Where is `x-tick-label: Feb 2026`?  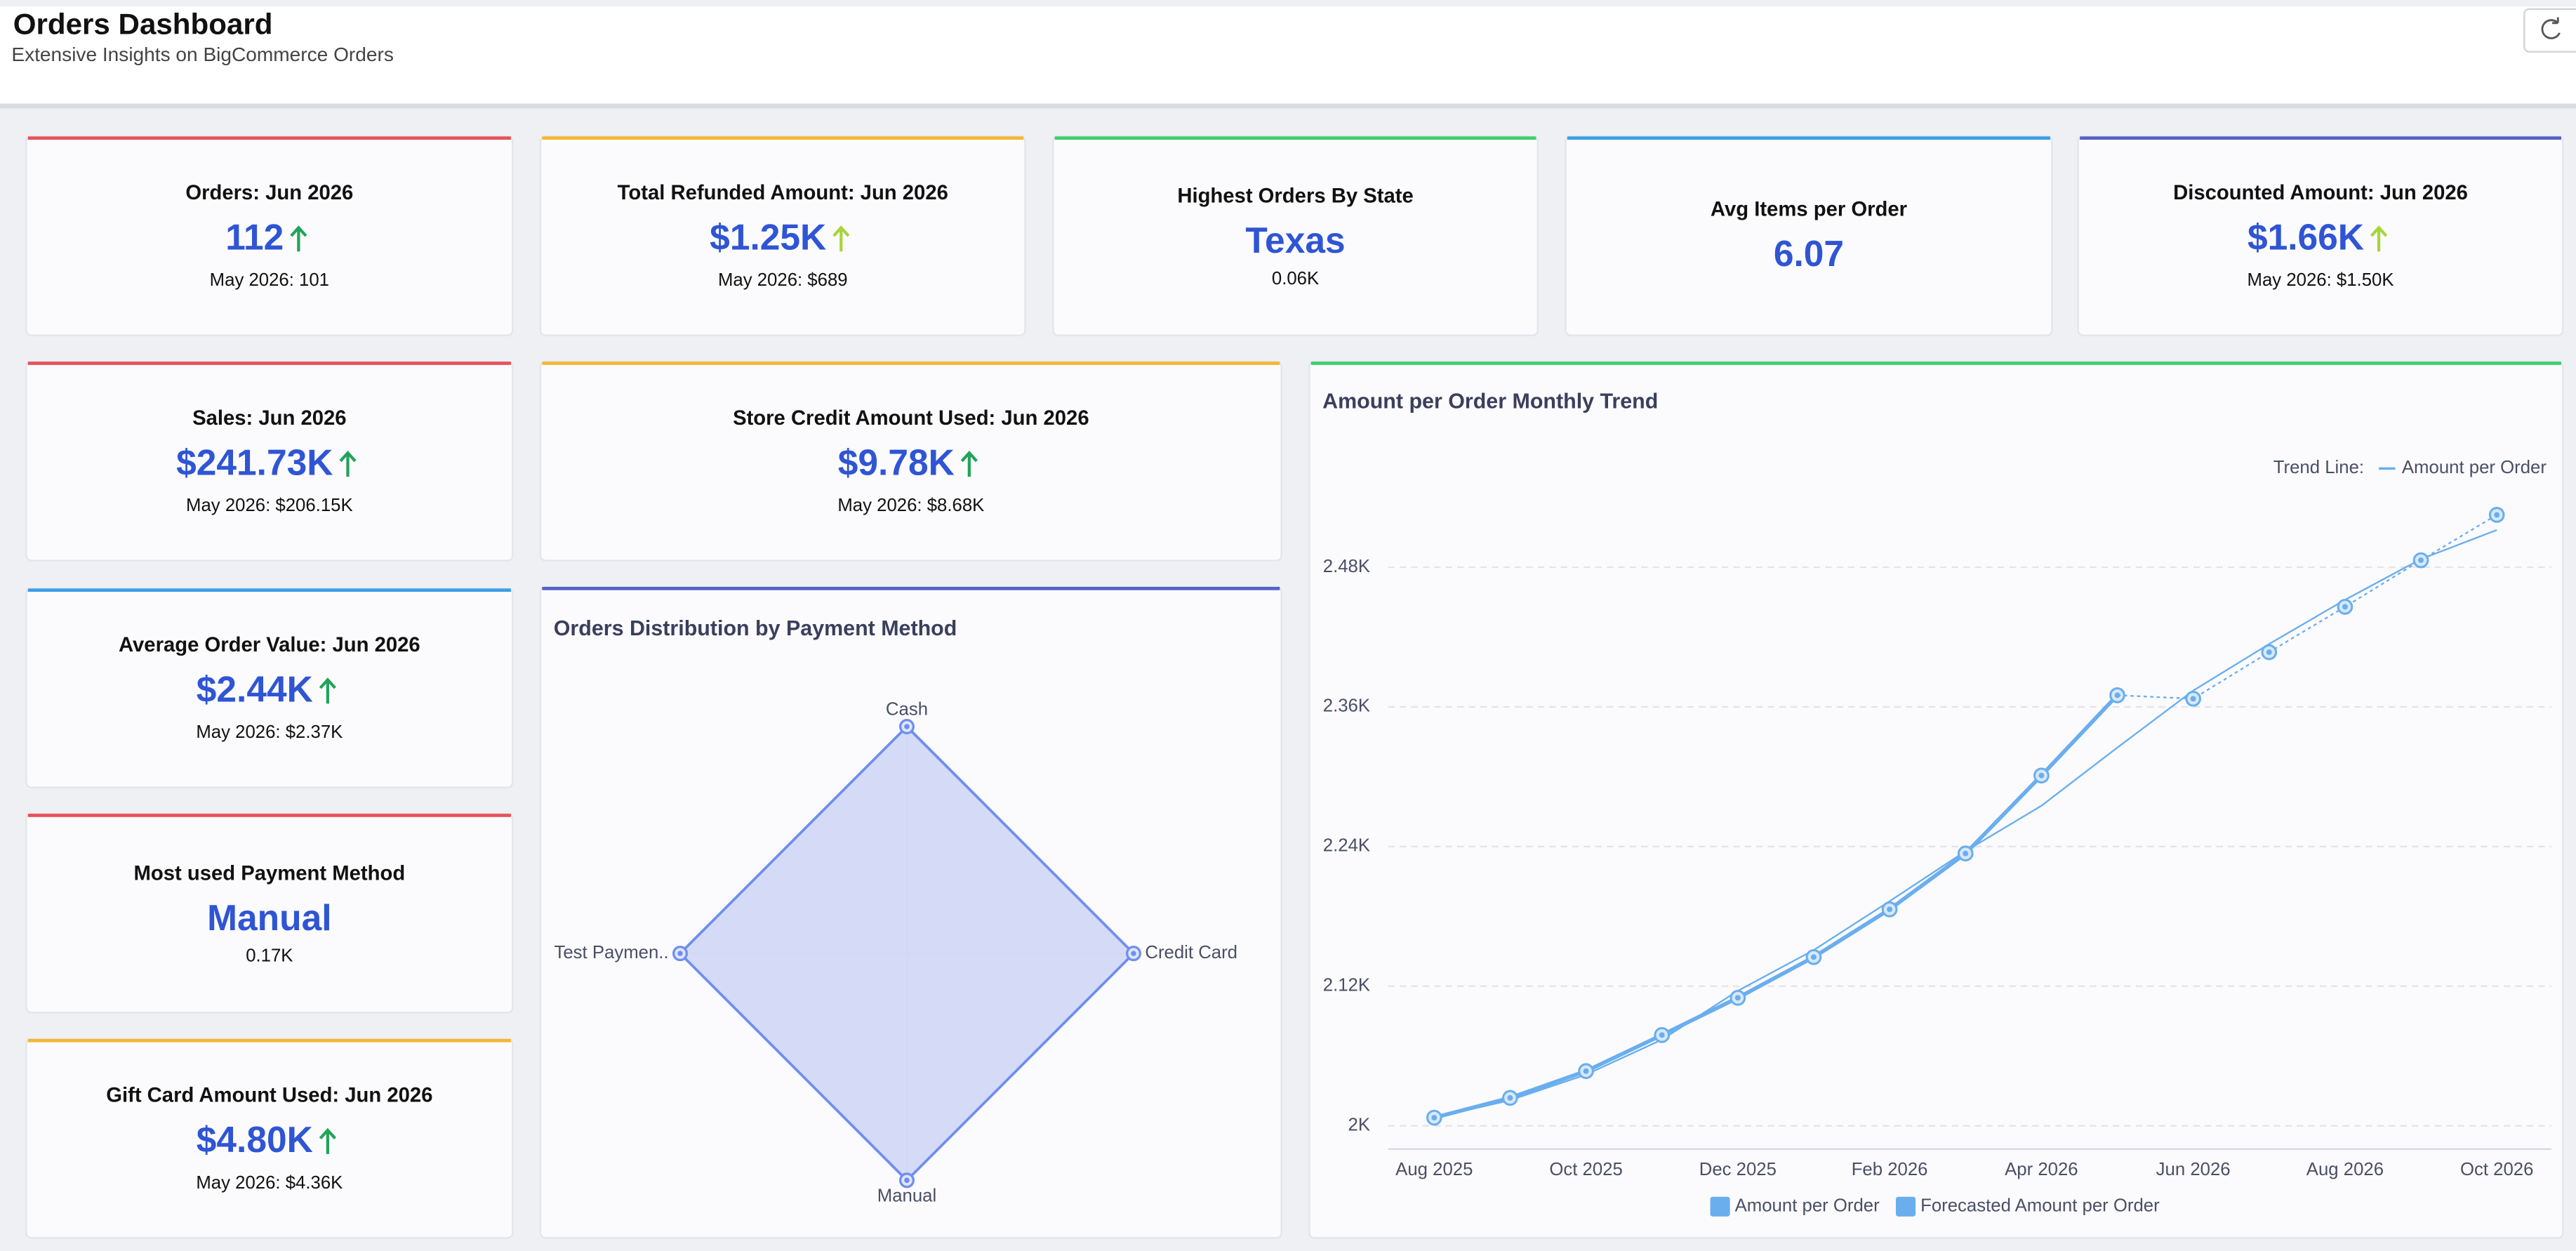
x-tick-label: Feb 2026 is located at coordinates (1890, 1169).